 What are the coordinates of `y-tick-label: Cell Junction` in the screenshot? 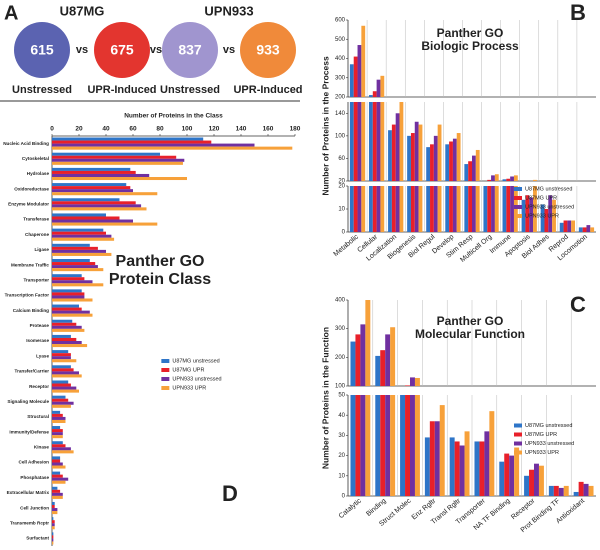 It's located at (34, 507).